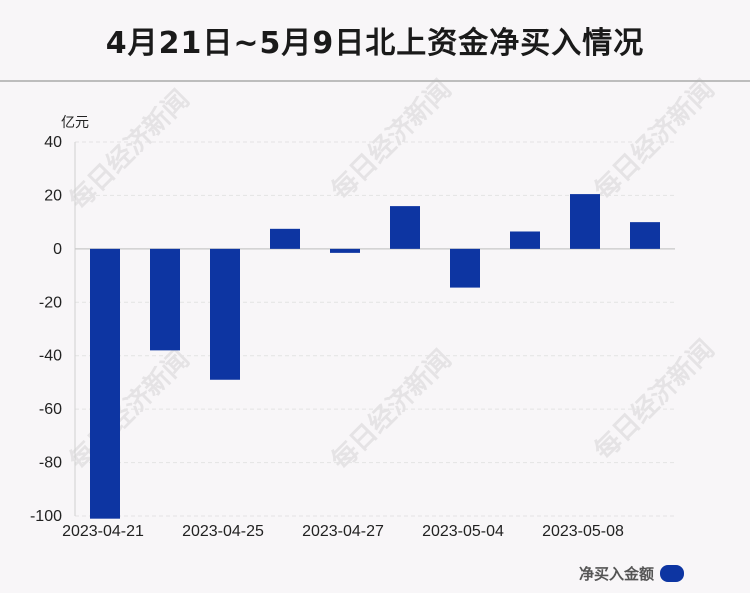 Image resolution: width=750 pixels, height=593 pixels. Describe the element at coordinates (375, 43) in the screenshot. I see `chart-title: 4月21日~5月9日北上资金净买入情况` at that location.